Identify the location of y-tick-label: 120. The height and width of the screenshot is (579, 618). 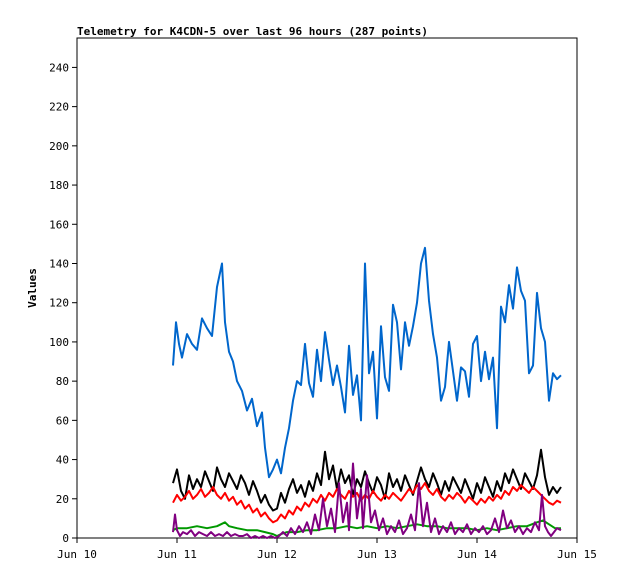
(59, 303).